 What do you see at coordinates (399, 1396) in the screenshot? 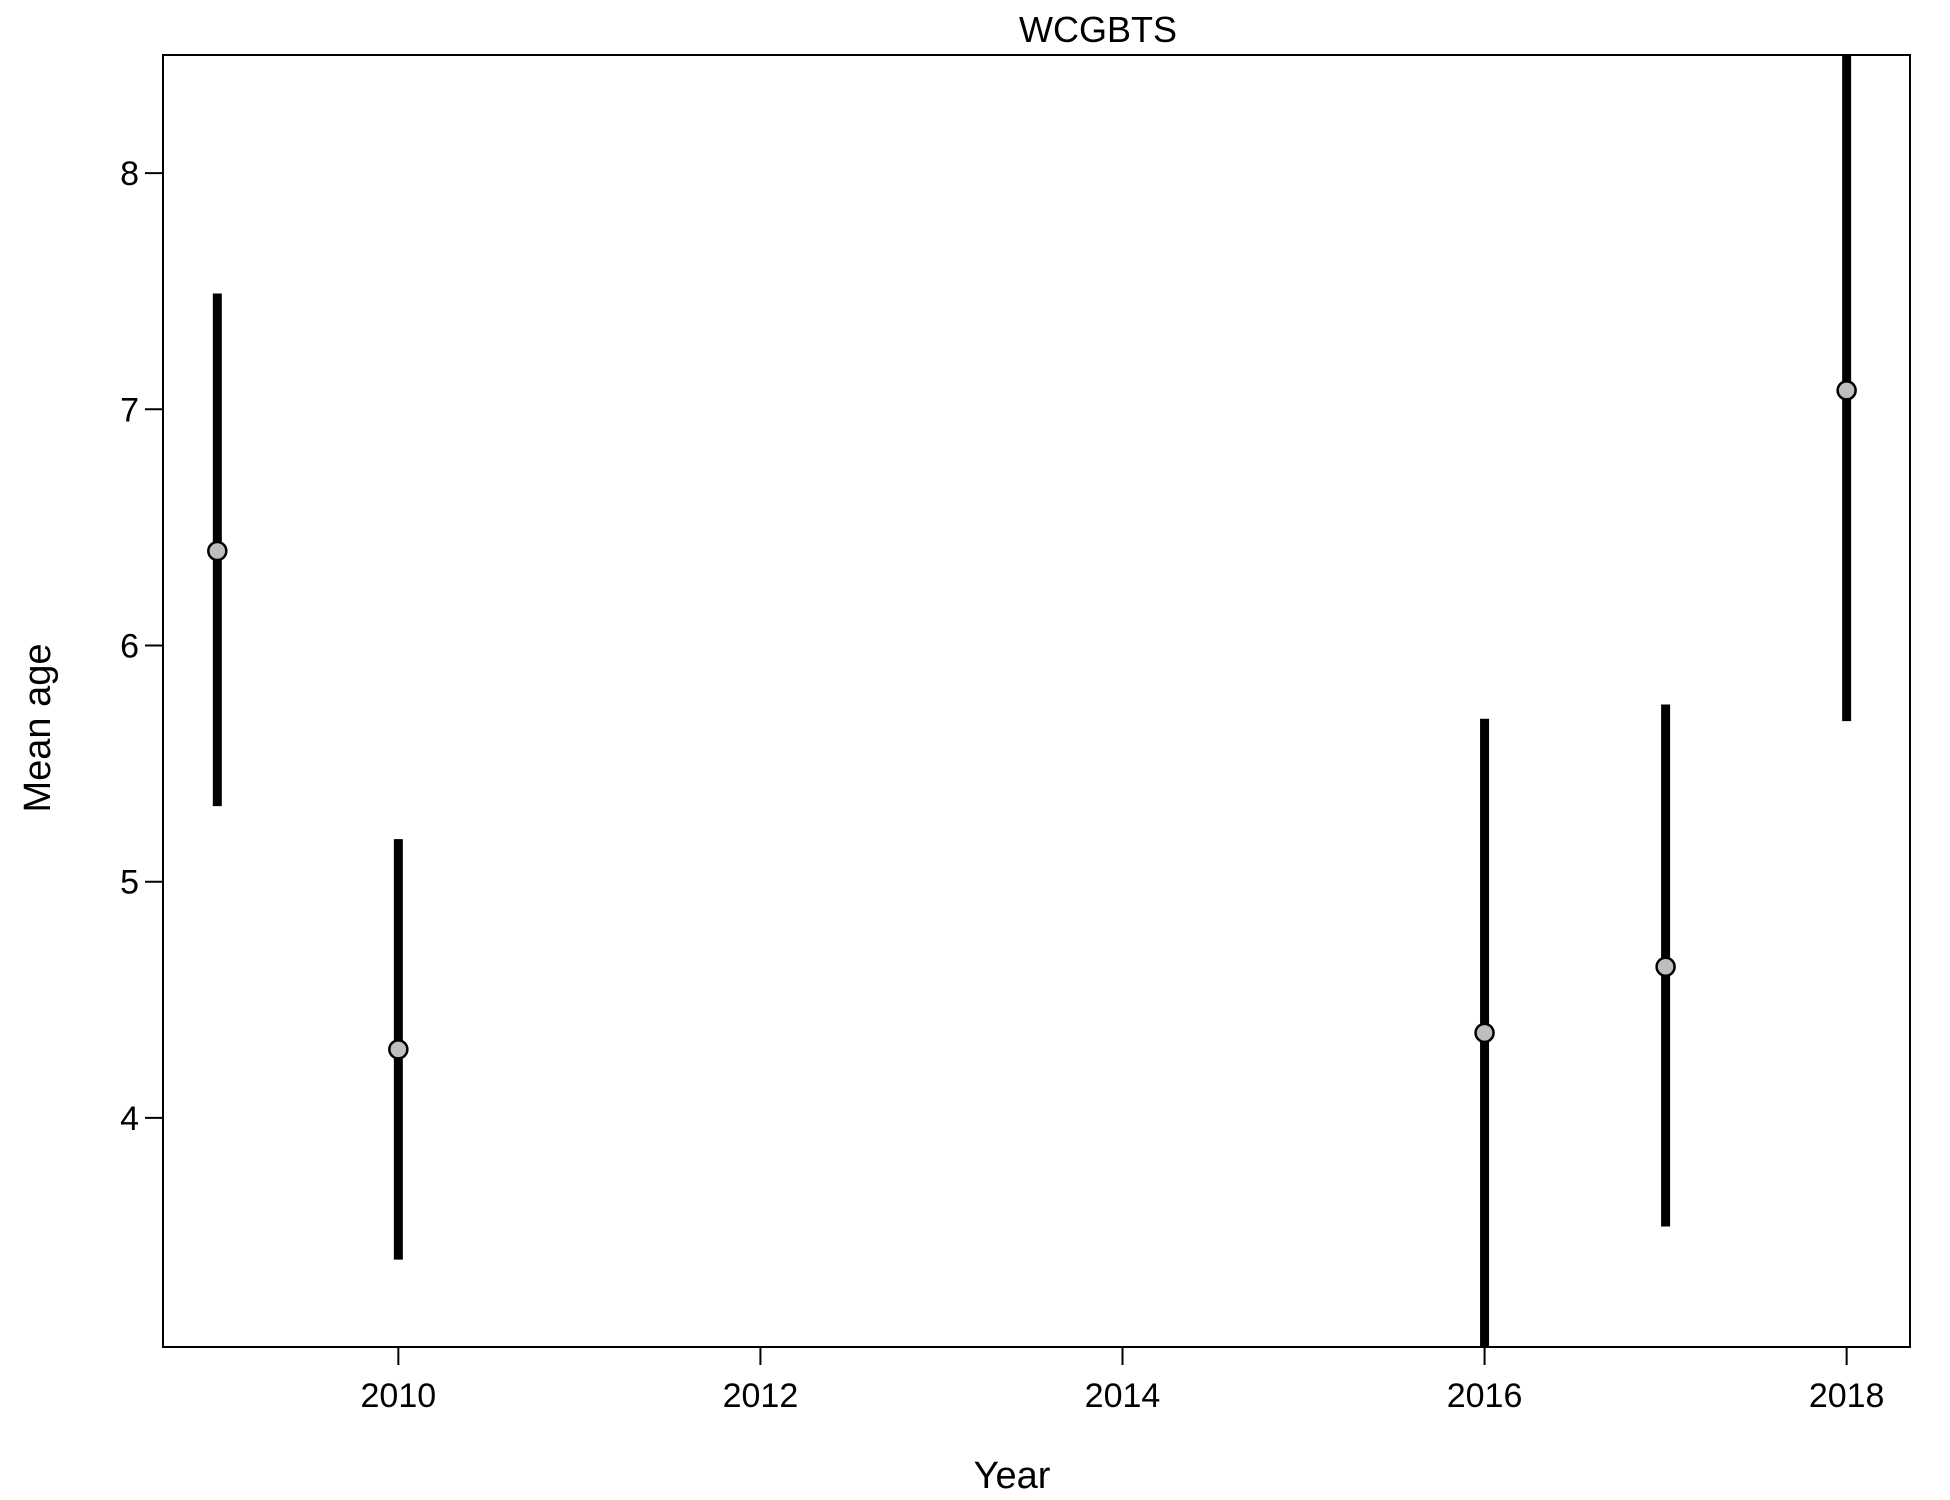
I see `x-tick-label: 2010` at bounding box center [399, 1396].